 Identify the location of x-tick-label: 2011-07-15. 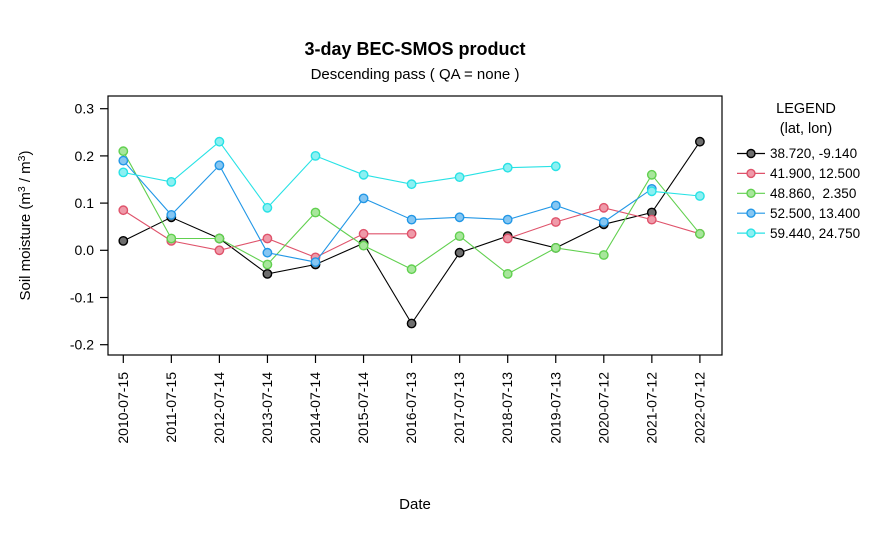
(171, 407).